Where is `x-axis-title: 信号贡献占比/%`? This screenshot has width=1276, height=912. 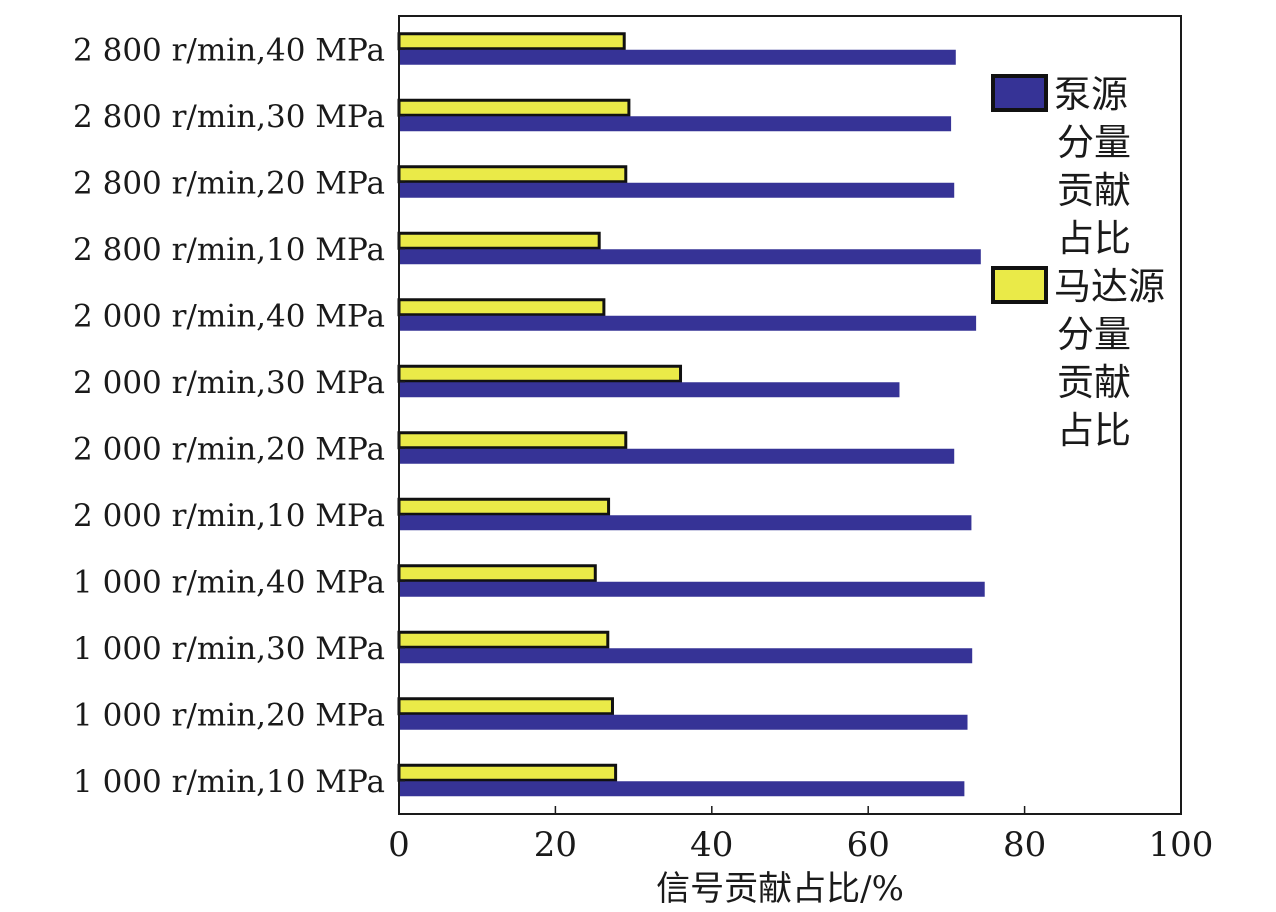 x-axis-title: 信号贡献占比/% is located at coordinates (780, 889).